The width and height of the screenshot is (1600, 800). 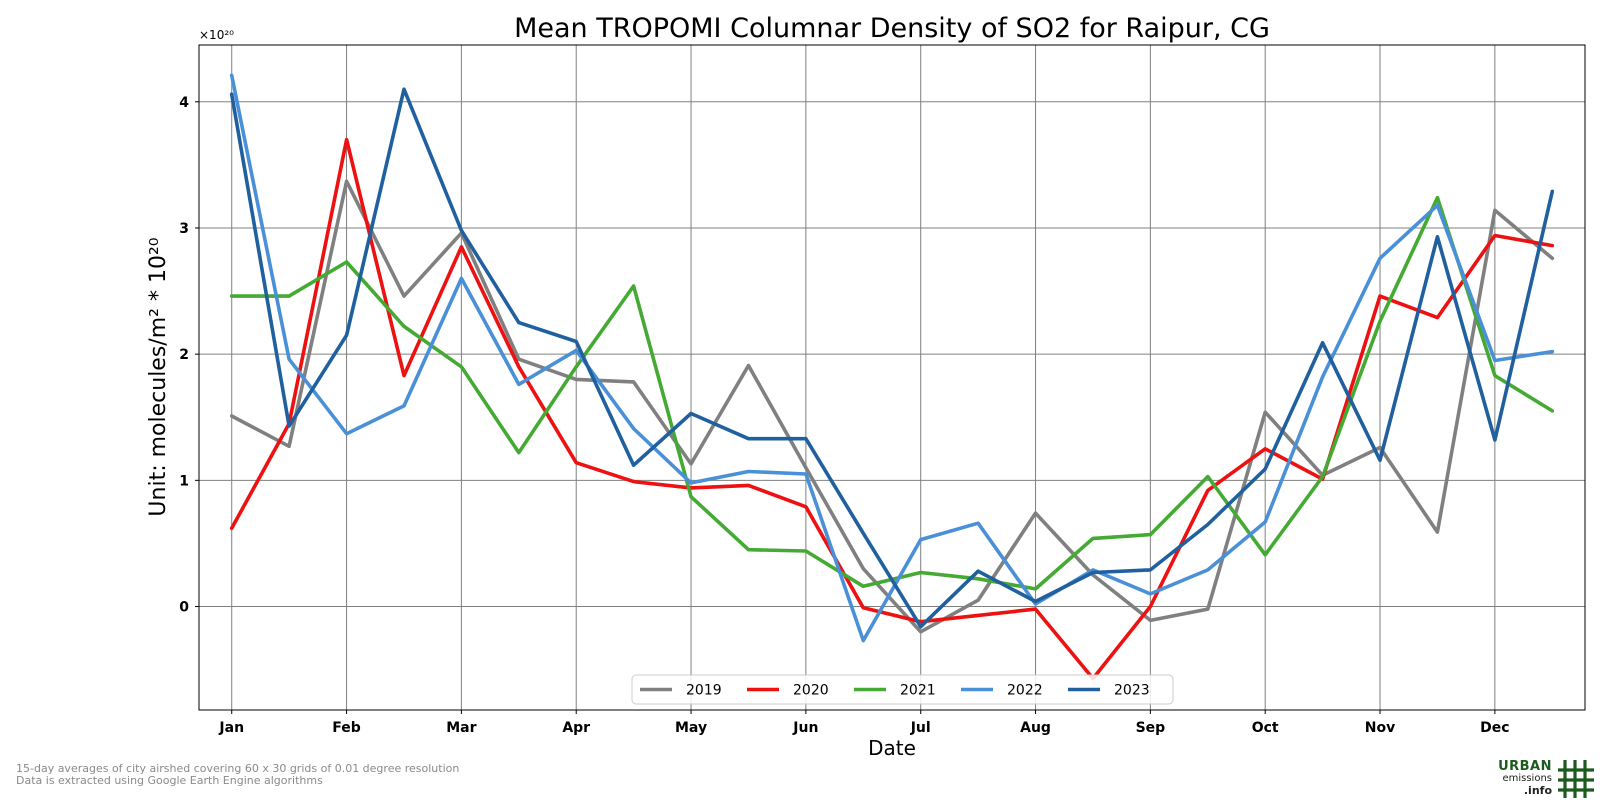 What do you see at coordinates (918, 691) in the screenshot?
I see `legend-label-2021: 2021` at bounding box center [918, 691].